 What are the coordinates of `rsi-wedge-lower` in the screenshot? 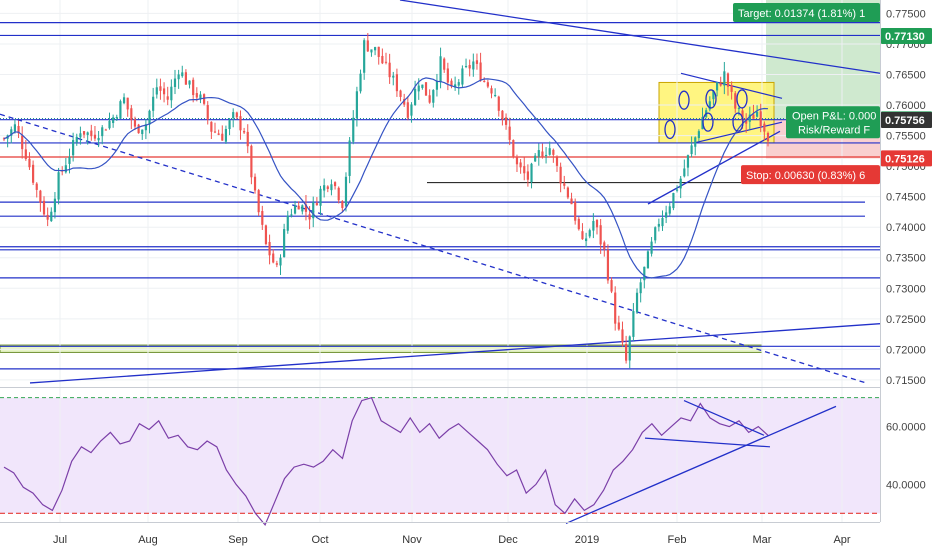 It's located at (707, 442).